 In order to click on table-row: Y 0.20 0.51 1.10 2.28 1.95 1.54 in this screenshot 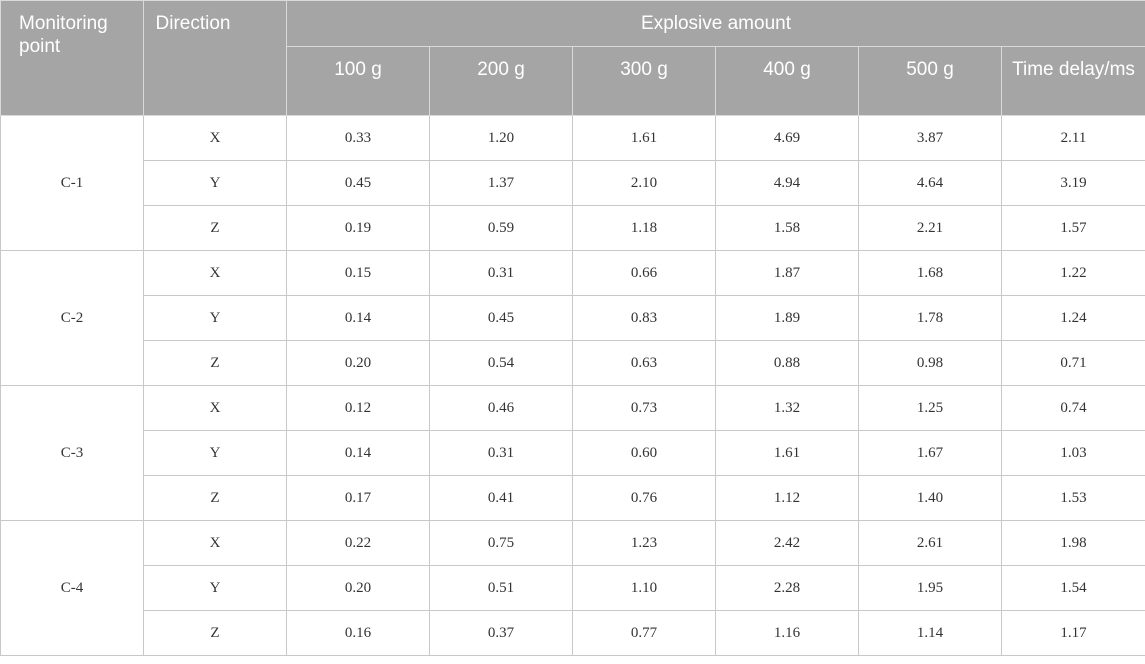, I will do `click(573, 588)`.